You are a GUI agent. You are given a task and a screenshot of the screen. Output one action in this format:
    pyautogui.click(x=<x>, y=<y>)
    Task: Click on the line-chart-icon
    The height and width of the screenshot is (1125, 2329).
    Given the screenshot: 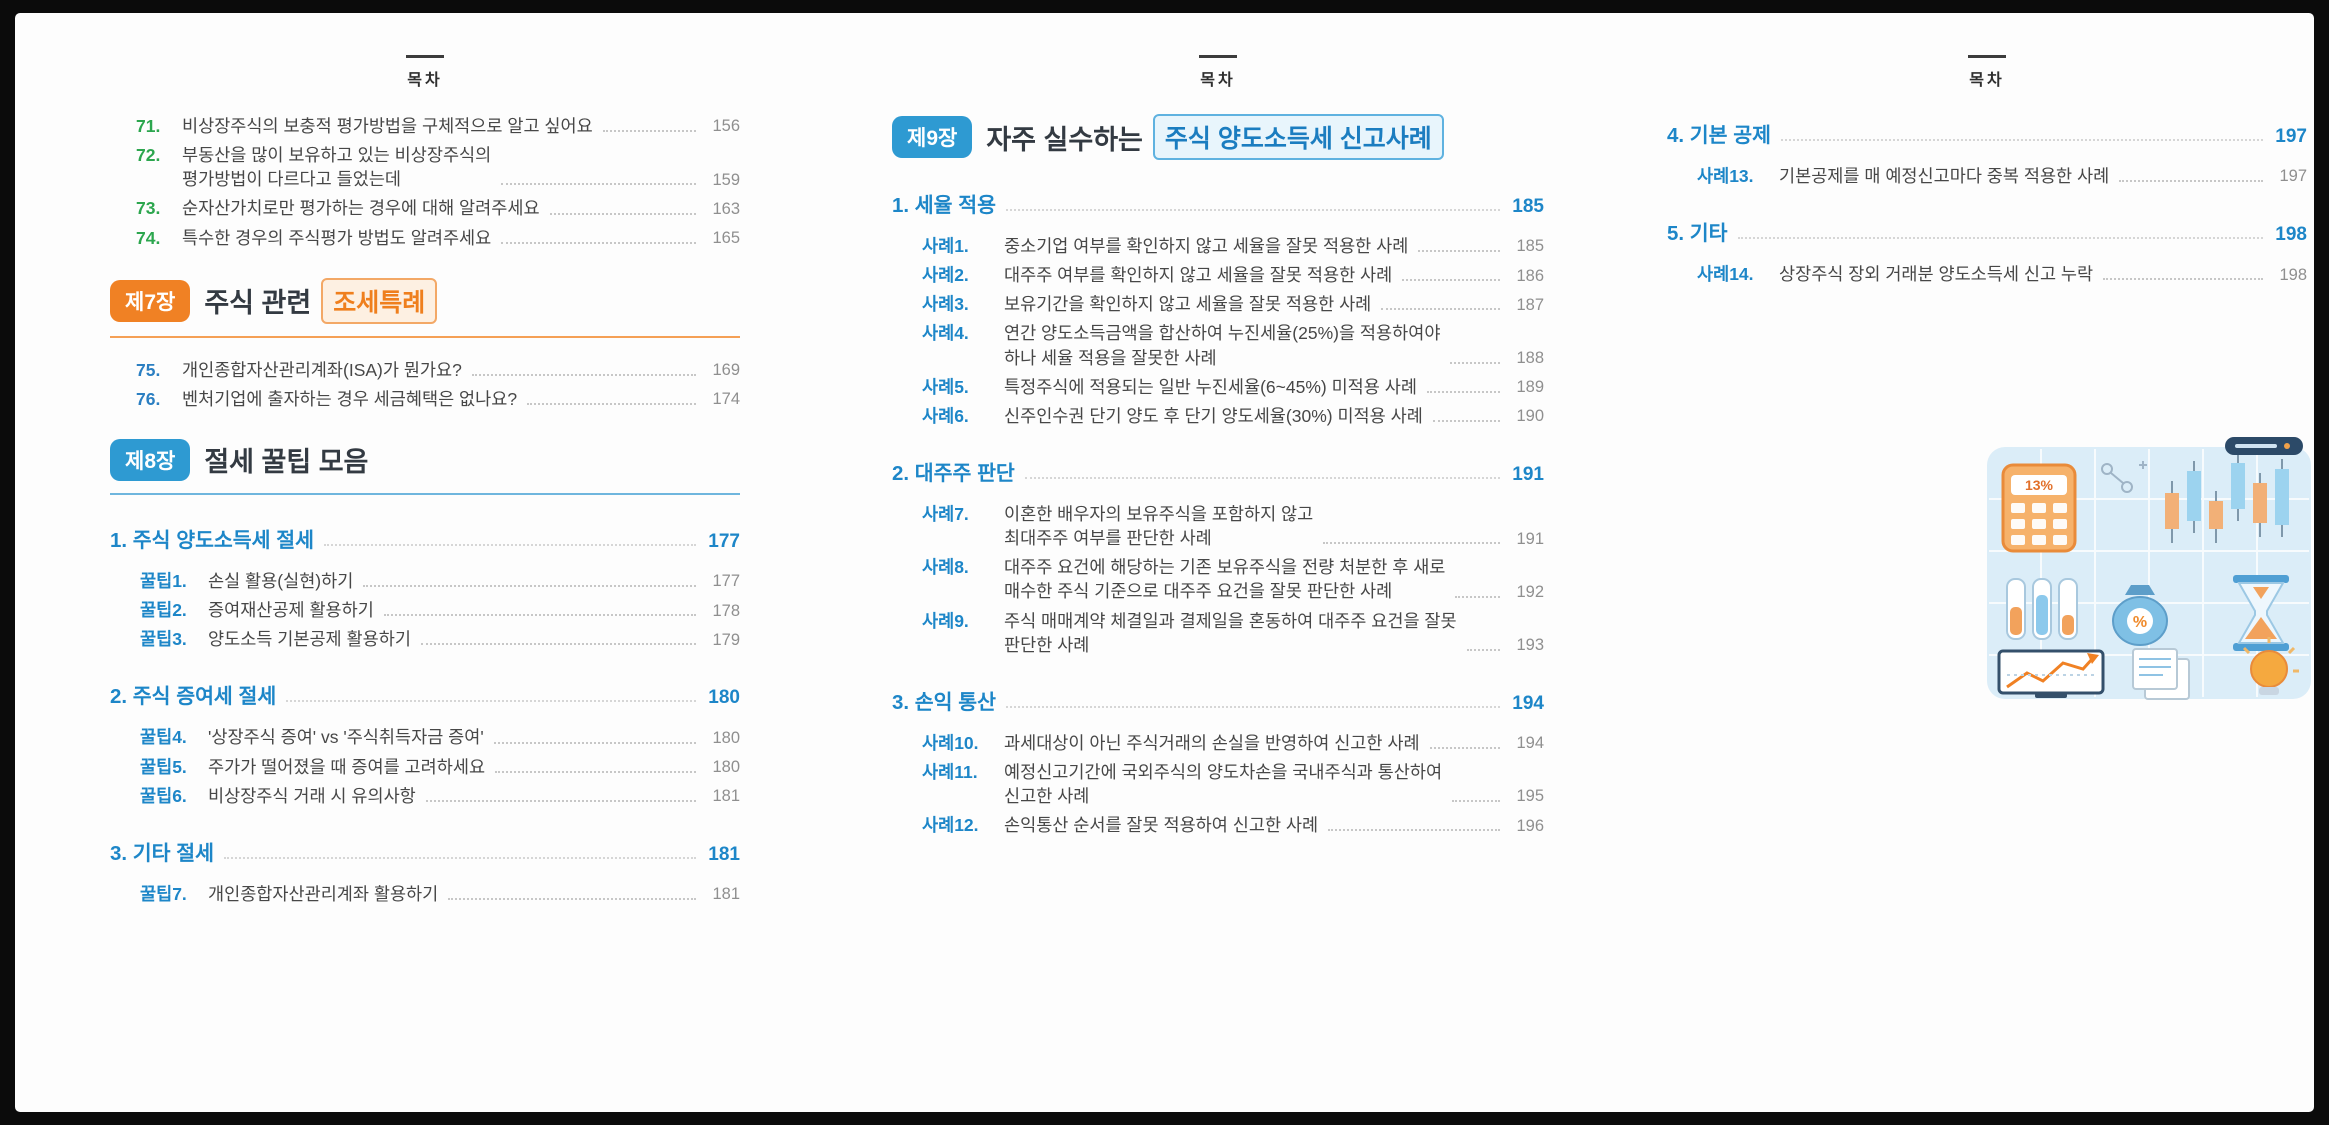 What is the action you would take?
    pyautogui.click(x=2051, y=673)
    